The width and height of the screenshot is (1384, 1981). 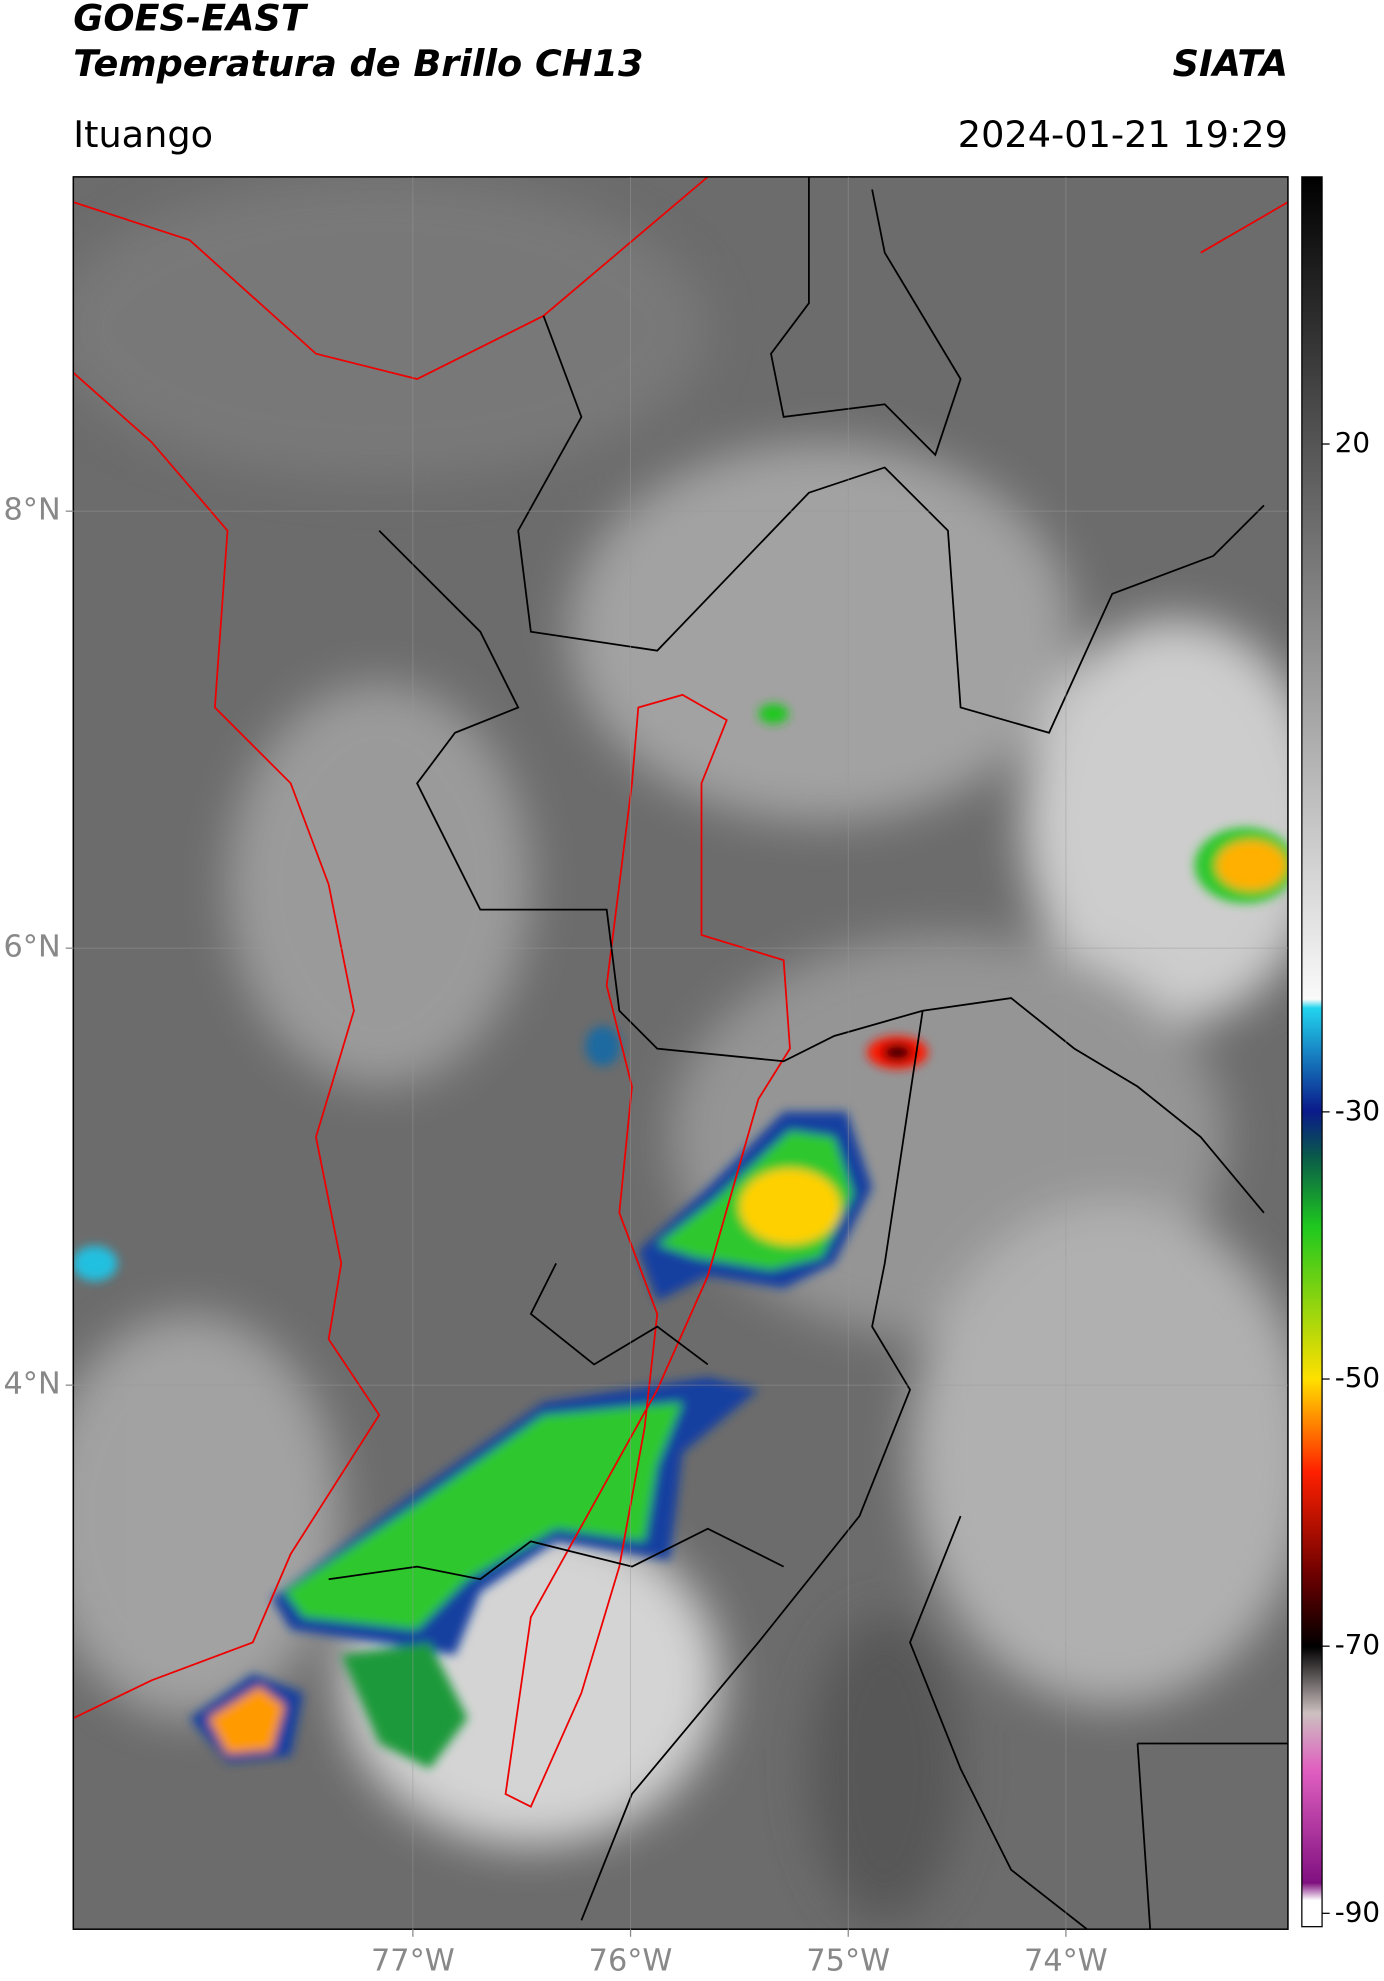 What do you see at coordinates (413, 1961) in the screenshot?
I see `x-tick-label: 77°W` at bounding box center [413, 1961].